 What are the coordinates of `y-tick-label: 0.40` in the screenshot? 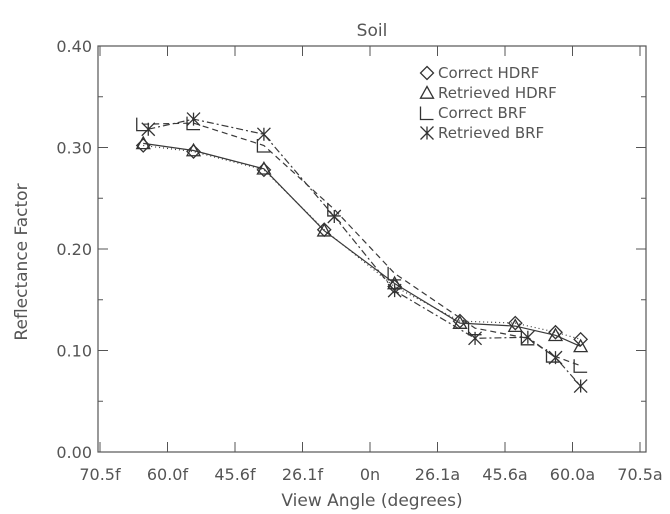 It's located at (74, 46).